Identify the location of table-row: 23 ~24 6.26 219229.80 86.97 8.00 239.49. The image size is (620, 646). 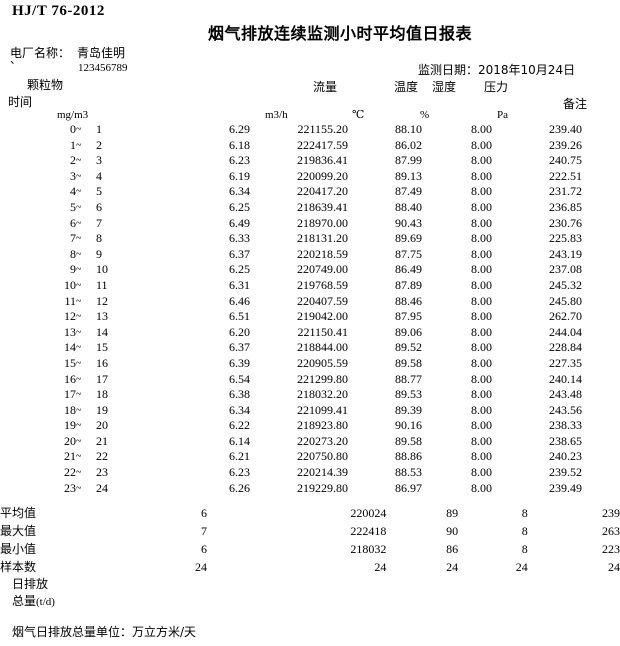
(310, 489).